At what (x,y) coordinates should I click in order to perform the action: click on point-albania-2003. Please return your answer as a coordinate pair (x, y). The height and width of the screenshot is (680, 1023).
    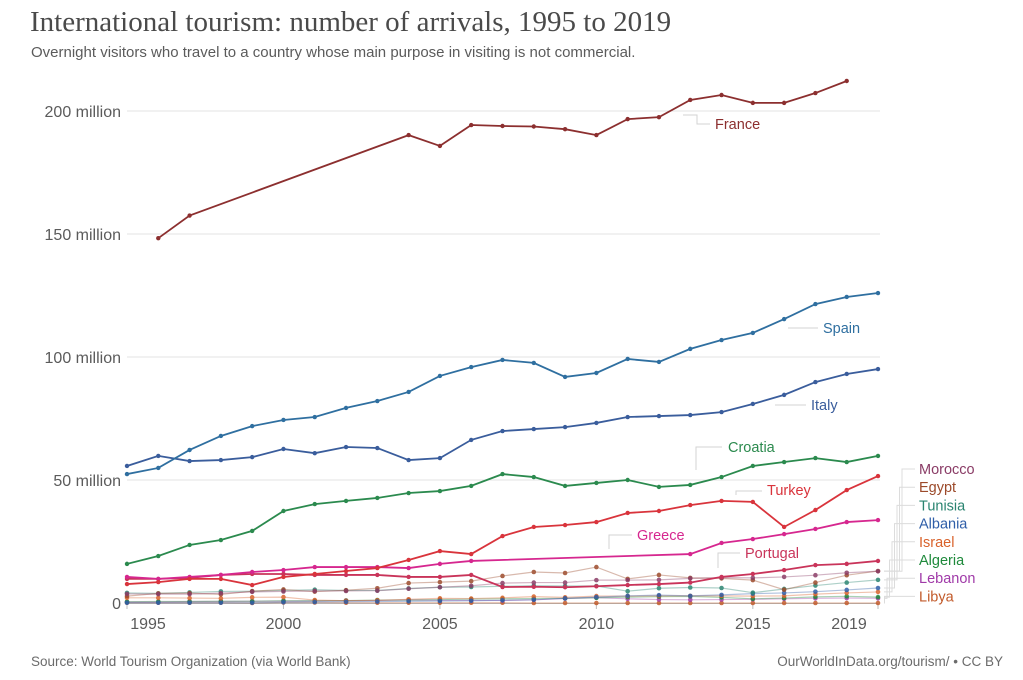
    Looking at the image, I should click on (377, 601).